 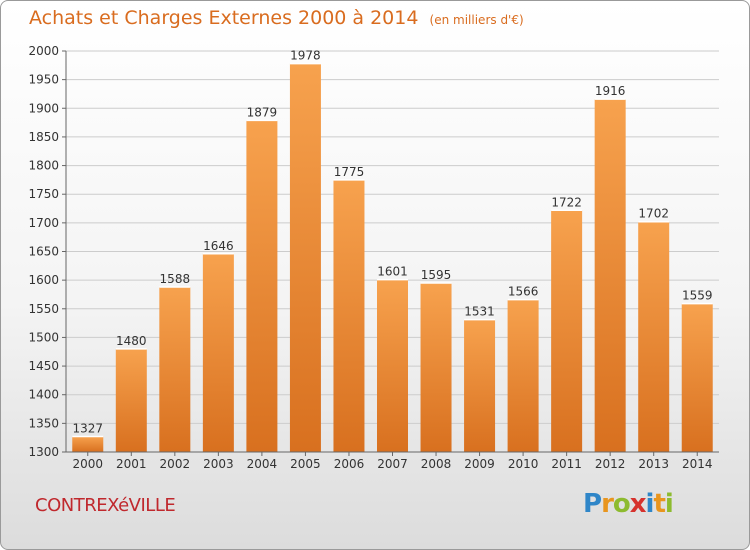 What do you see at coordinates (523, 292) in the screenshot?
I see `data-label: 1566` at bounding box center [523, 292].